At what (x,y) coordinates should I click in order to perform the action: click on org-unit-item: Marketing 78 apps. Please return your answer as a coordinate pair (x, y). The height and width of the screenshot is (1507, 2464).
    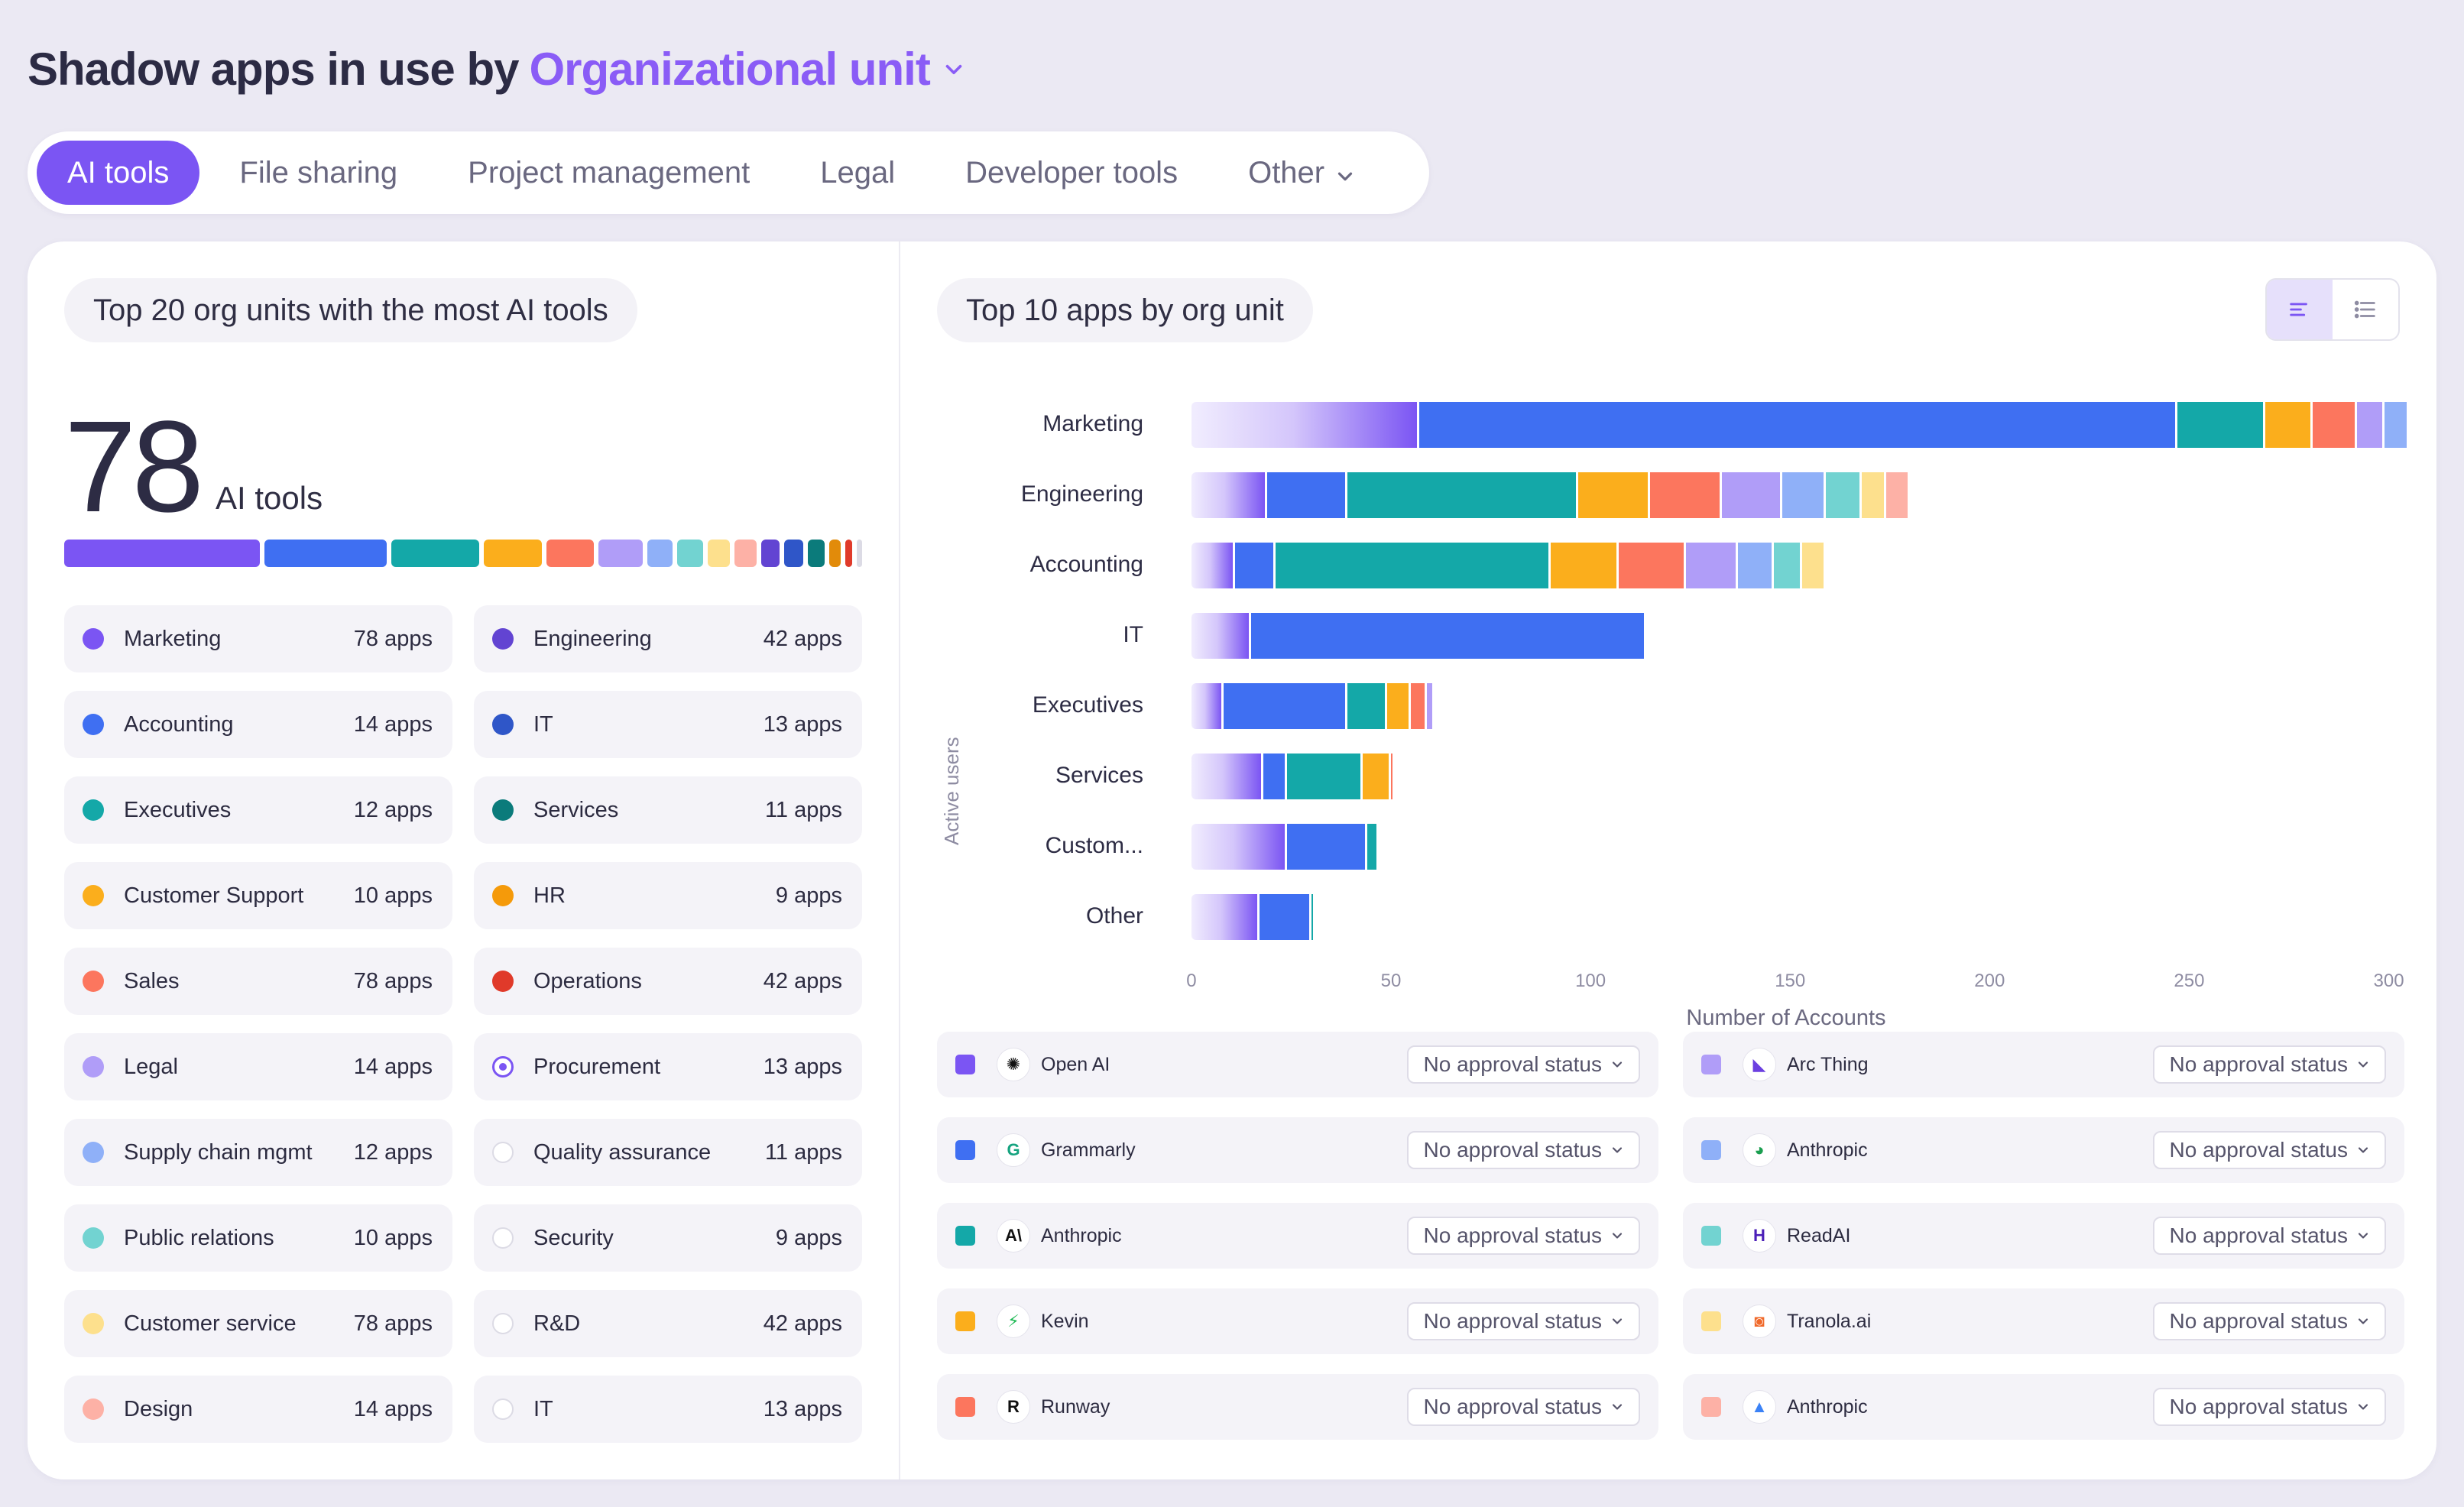
    Looking at the image, I should click on (258, 638).